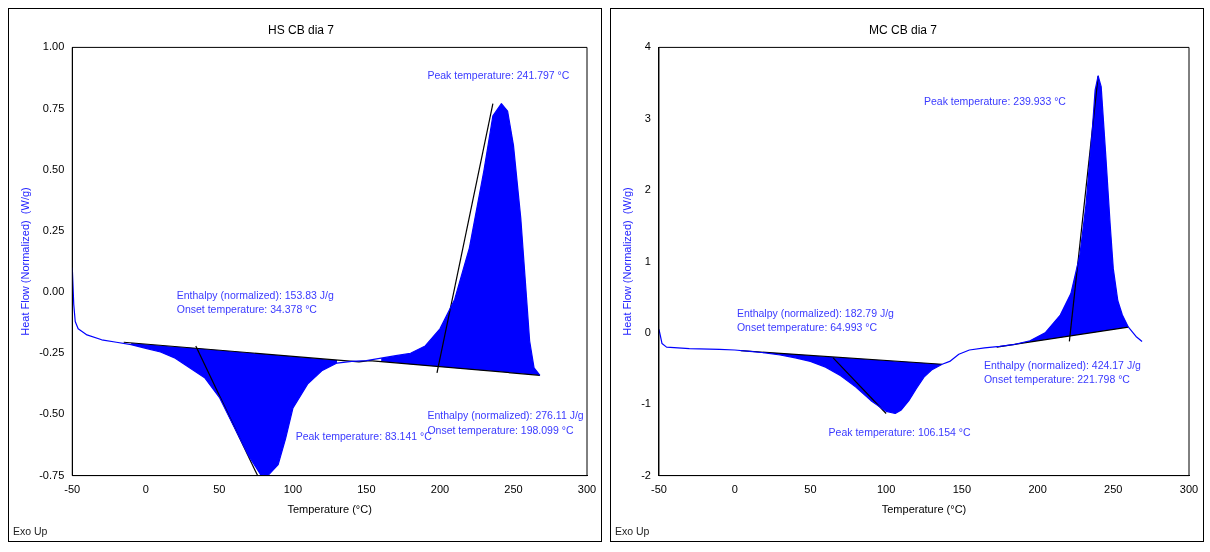 The image size is (1210, 552). Describe the element at coordinates (505, 415) in the screenshot. I see `annotation: Enthalpy (normalized): 276.11 J/g` at that location.